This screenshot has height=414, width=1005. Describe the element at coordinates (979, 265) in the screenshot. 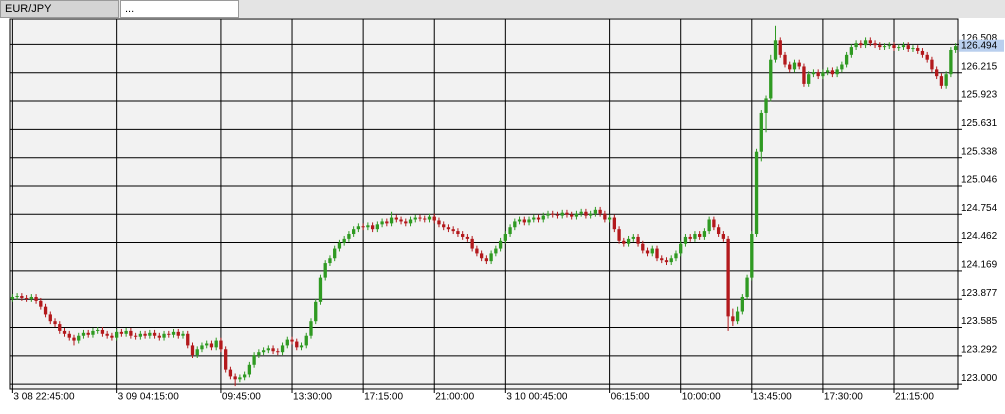

I see `y-tick-label: 124.169` at that location.